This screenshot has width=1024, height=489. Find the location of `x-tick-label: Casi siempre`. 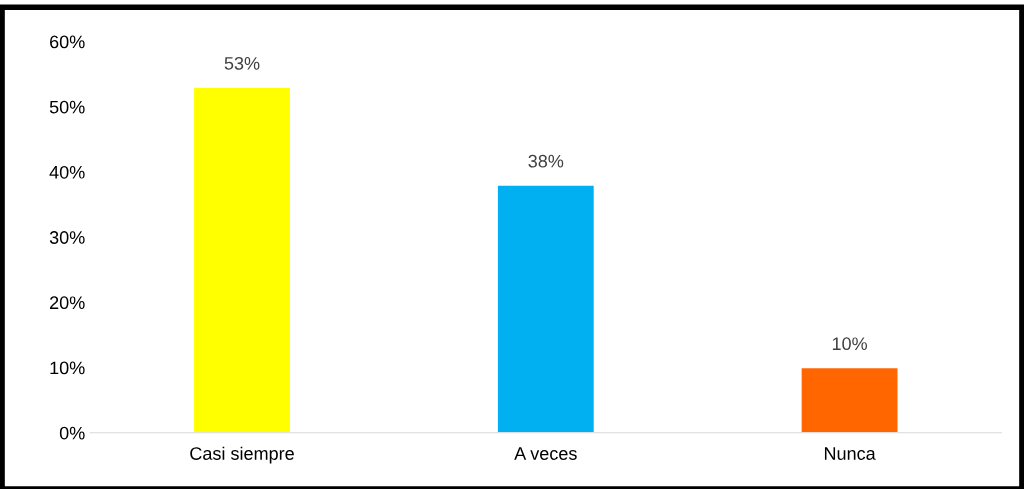

x-tick-label: Casi siempre is located at coordinates (242, 455).